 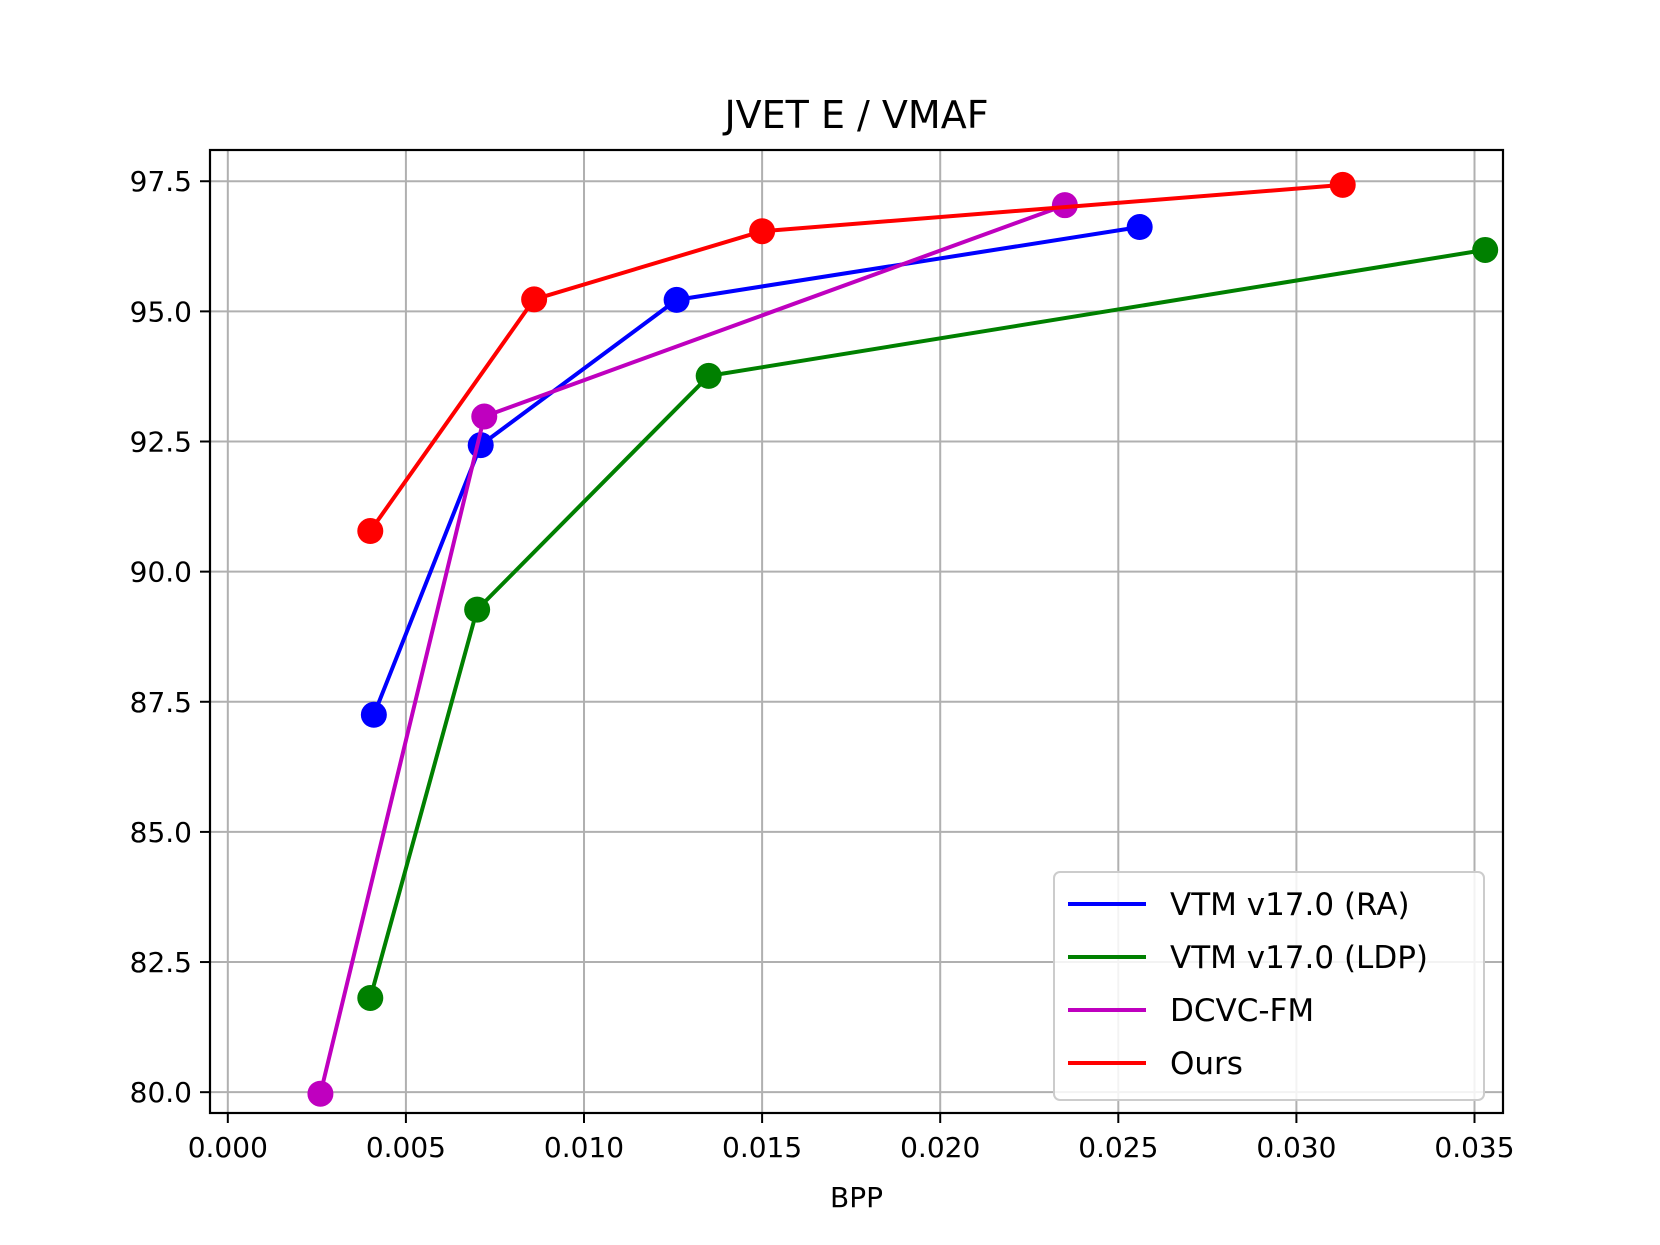 I want to click on y-tick-label: 80.0, so click(x=161, y=1092).